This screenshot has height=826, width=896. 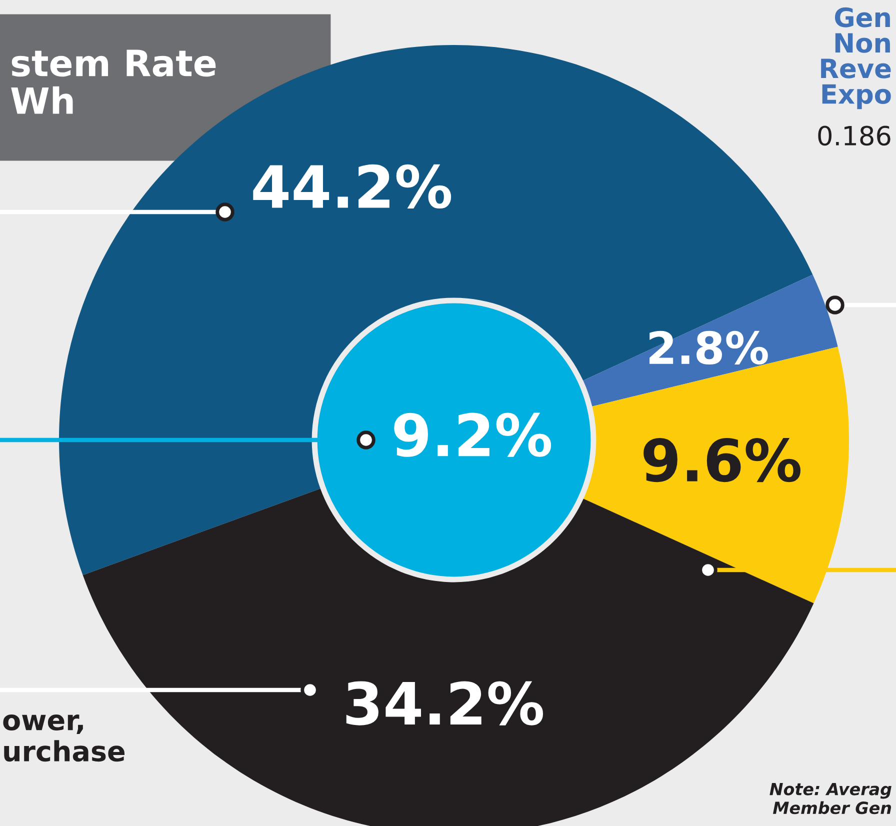 What do you see at coordinates (709, 347) in the screenshot?
I see `data-label: 2.8%` at bounding box center [709, 347].